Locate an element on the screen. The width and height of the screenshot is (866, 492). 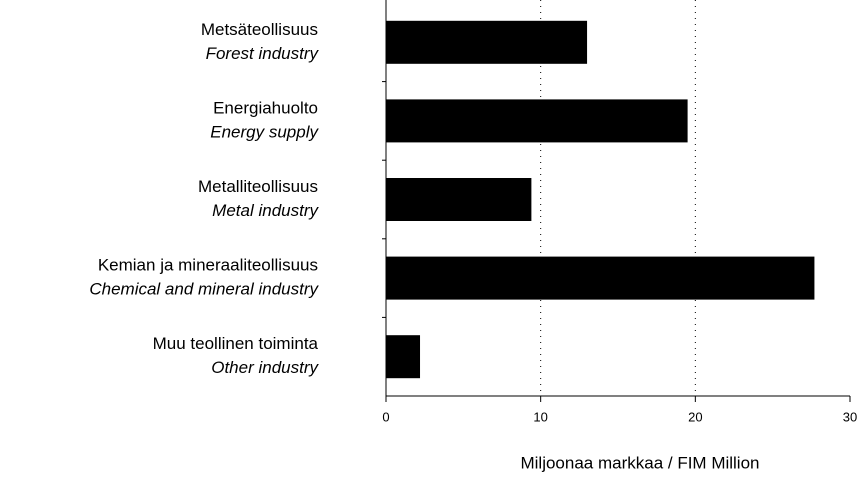
category-label: Metsäteollisuus is located at coordinates (259, 29).